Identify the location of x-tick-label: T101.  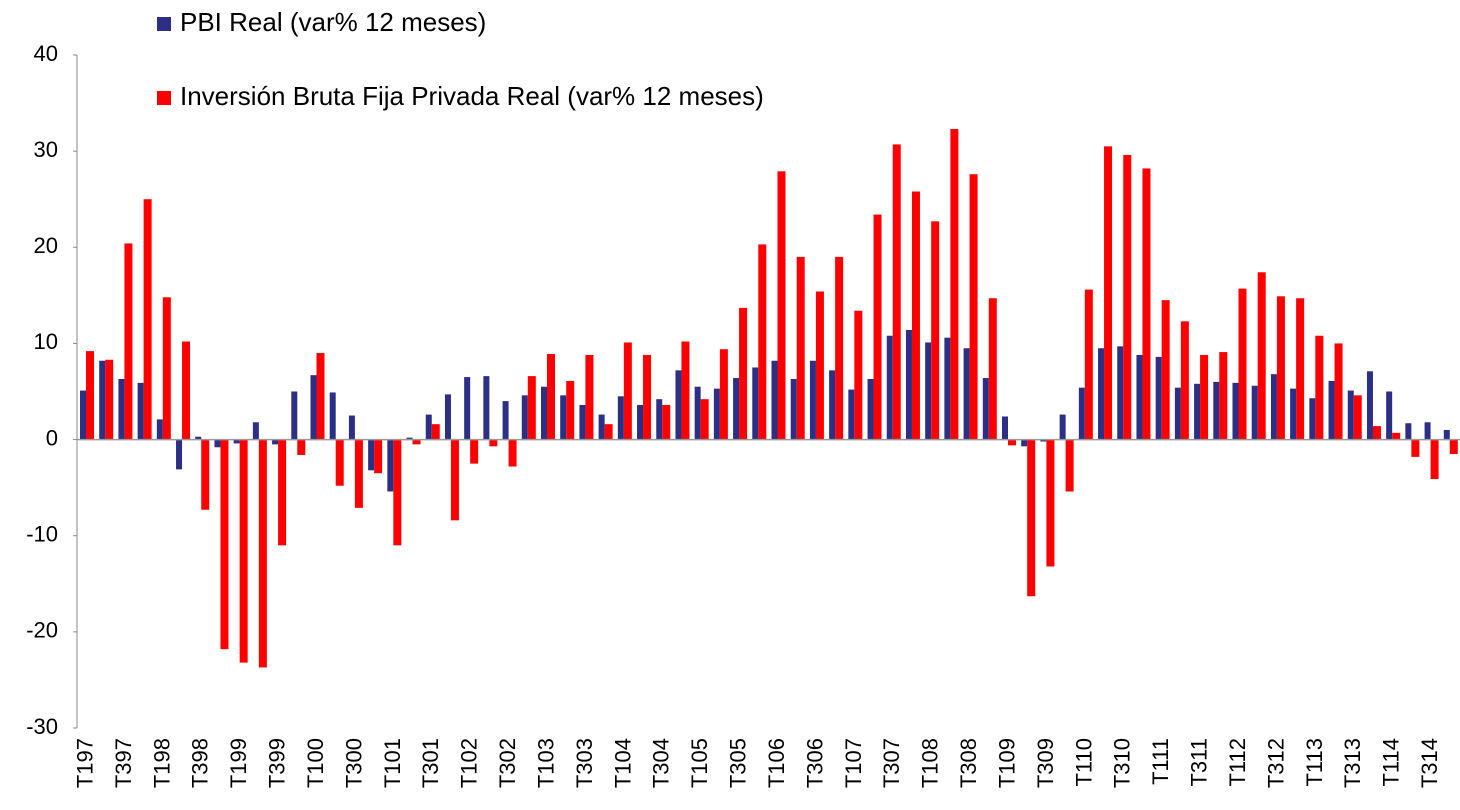
(392, 763).